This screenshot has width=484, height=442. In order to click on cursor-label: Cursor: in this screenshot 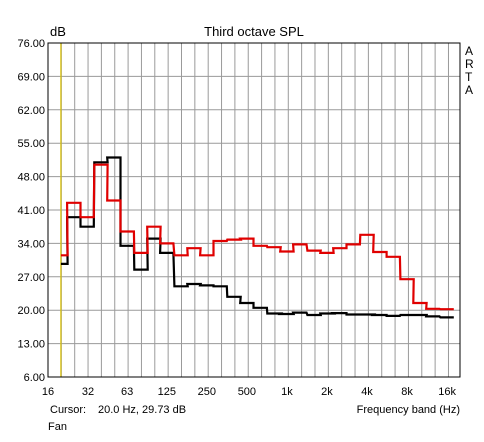, I will do `click(68, 410)`.